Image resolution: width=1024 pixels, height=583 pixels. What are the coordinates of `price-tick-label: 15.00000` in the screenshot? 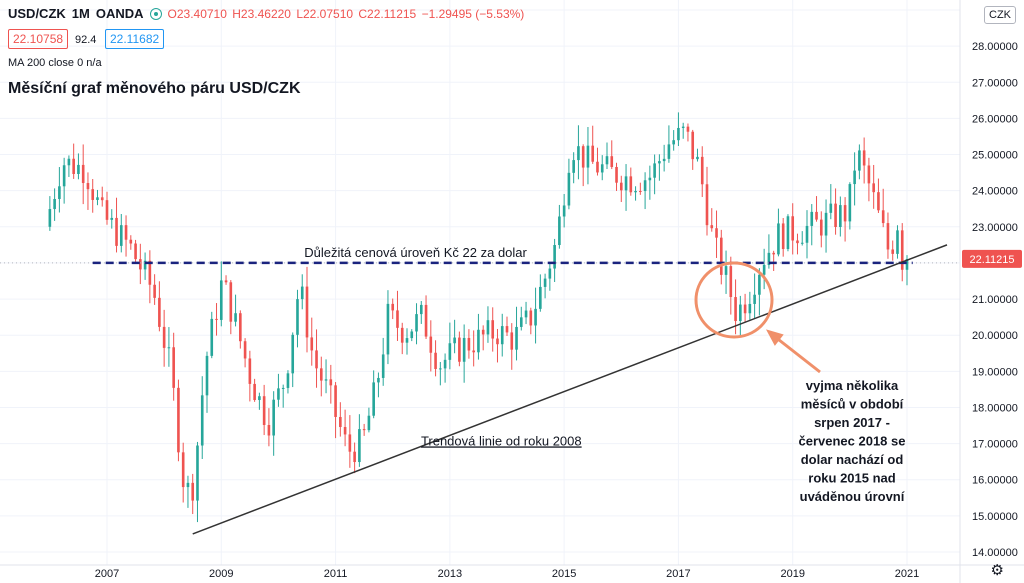 It's located at (995, 517).